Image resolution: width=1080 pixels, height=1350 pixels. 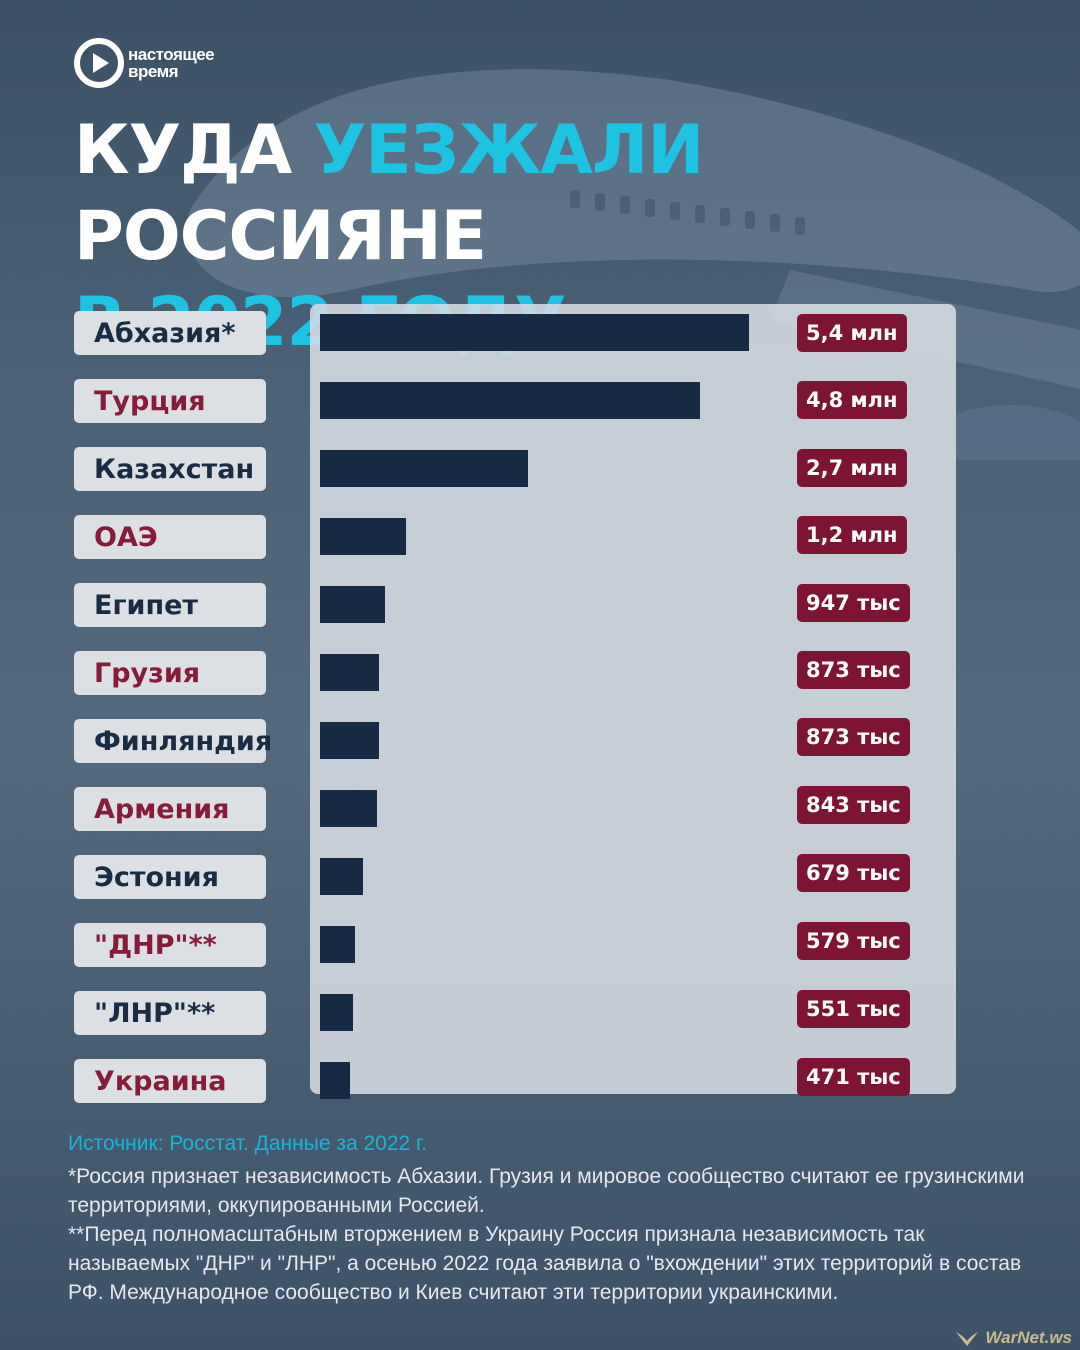 What do you see at coordinates (170, 605) in the screenshot?
I see `category-label: Египет` at bounding box center [170, 605].